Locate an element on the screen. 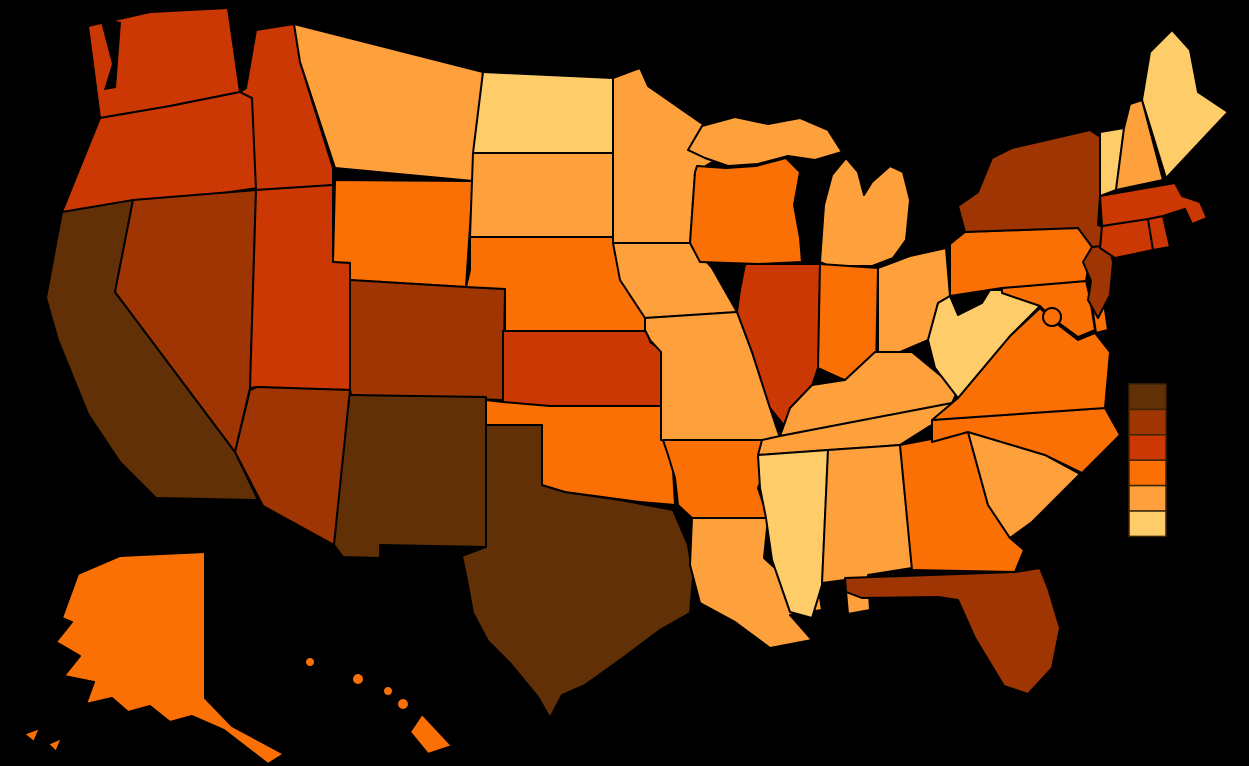 This screenshot has width=1249, height=766. state-rhode-island is located at coordinates (1159, 233).